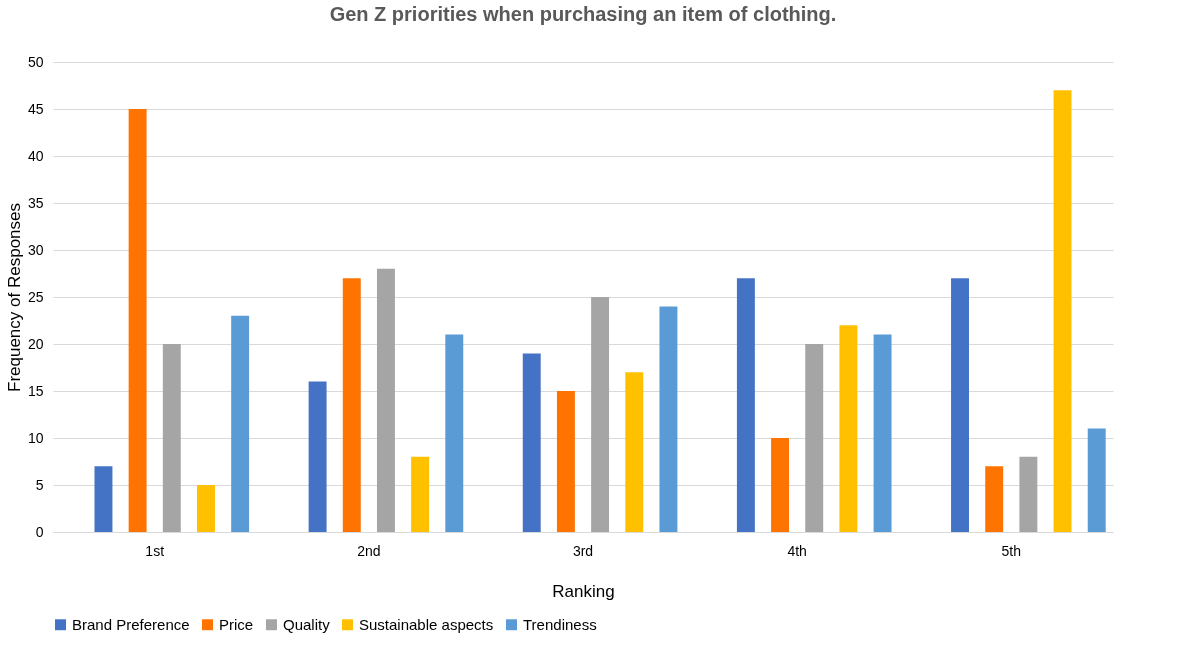 The width and height of the screenshot is (1190, 666). What do you see at coordinates (583, 14) in the screenshot?
I see `chart-title: Gen Z priorities when purchasing an item of clothing.` at bounding box center [583, 14].